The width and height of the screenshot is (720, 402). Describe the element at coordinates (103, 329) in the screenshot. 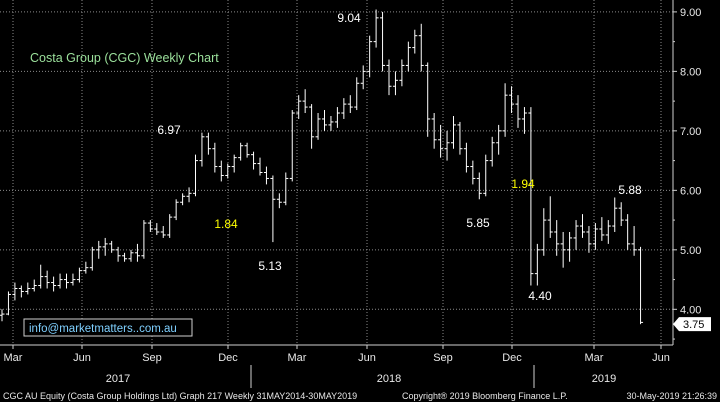

I see `watermark-email: info@marketmatters..com.au` at that location.